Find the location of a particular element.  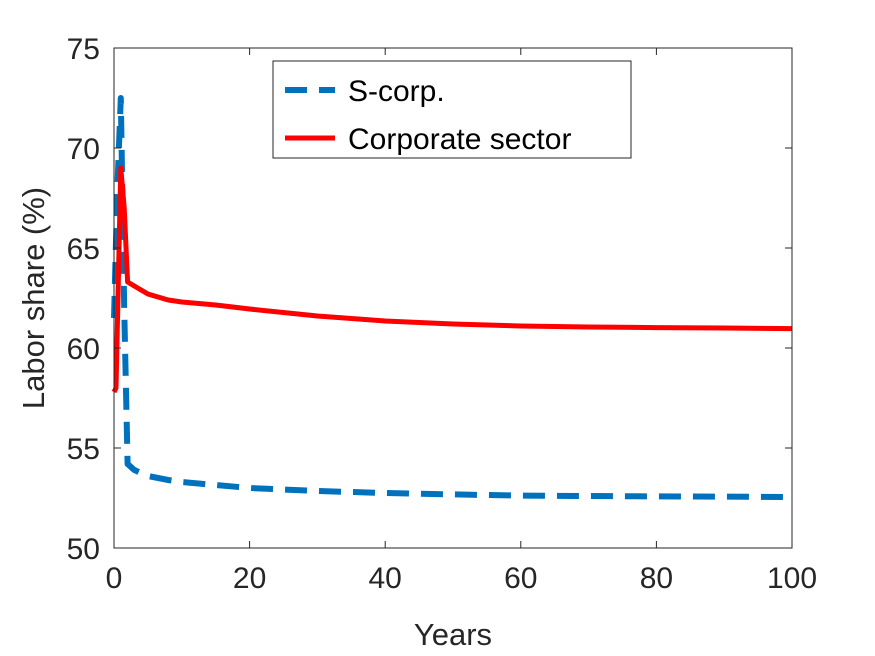

legend-box is located at coordinates (452, 109).